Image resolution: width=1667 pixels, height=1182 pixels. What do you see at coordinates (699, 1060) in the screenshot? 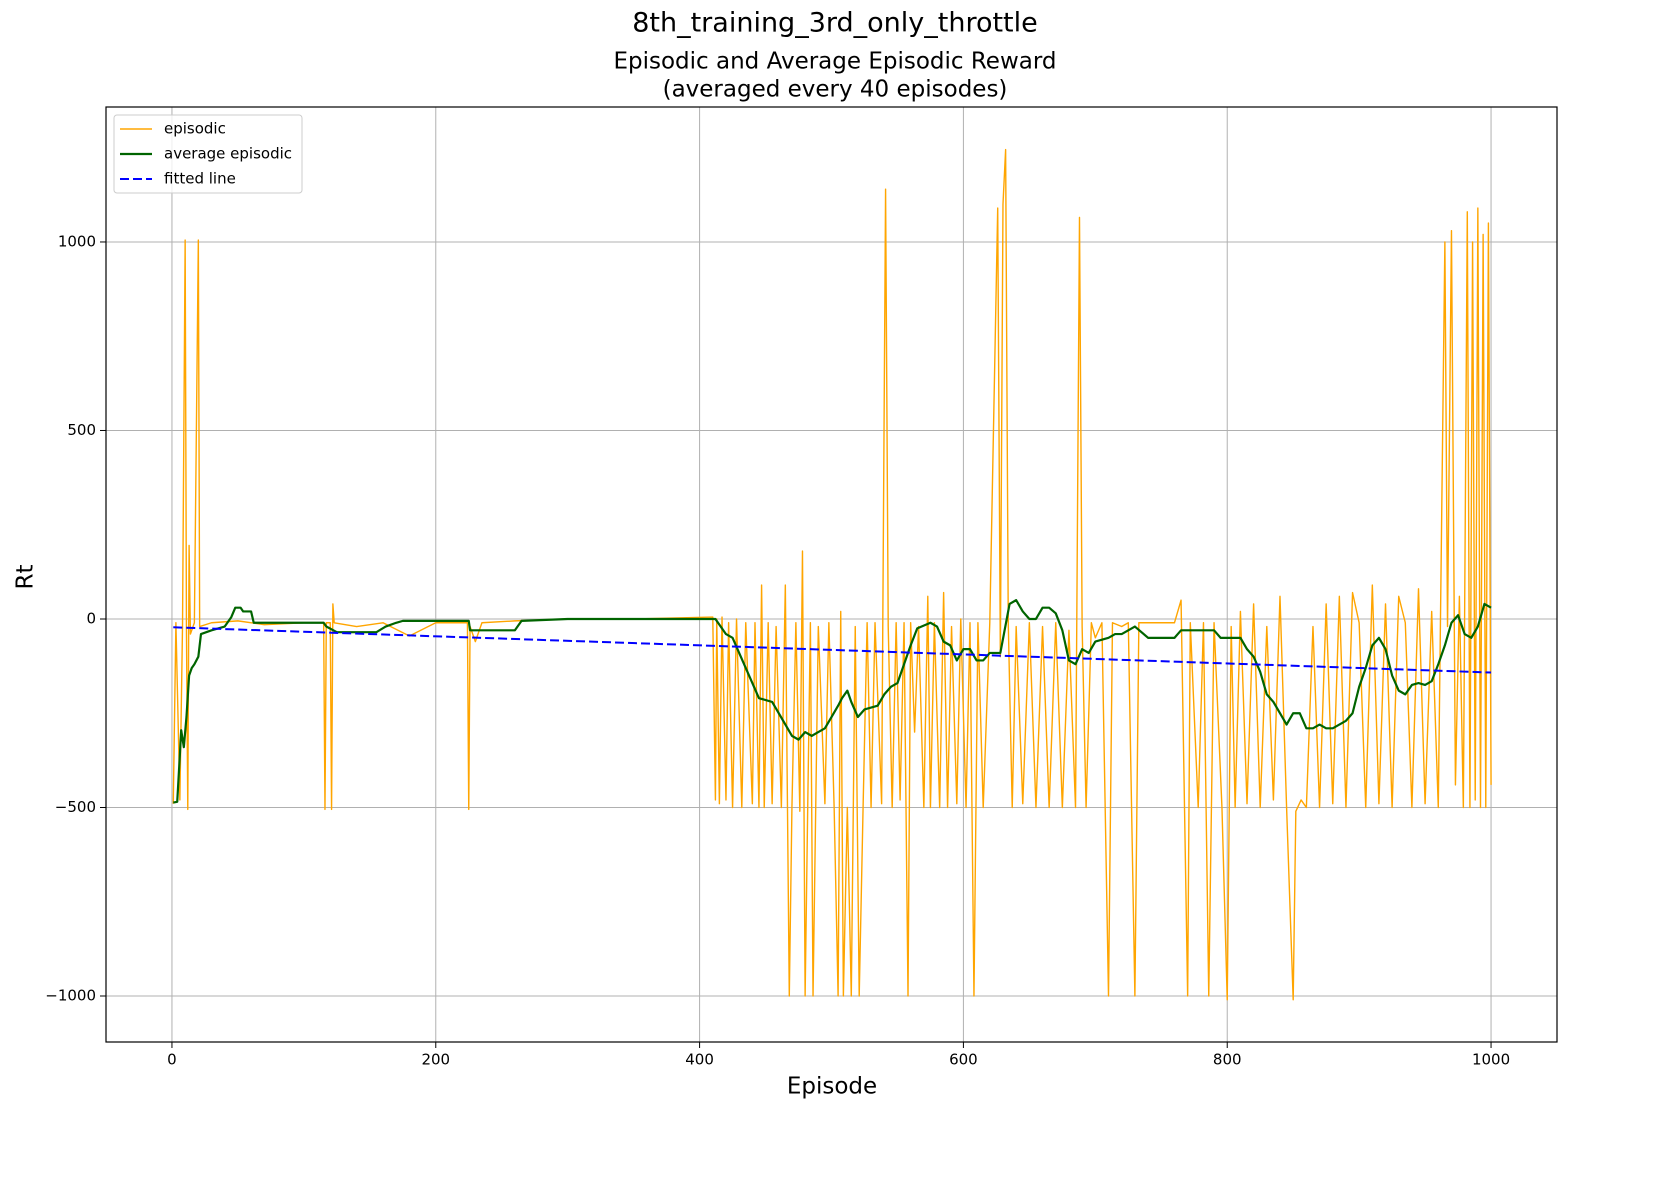
I see `x-tick-label: 400` at bounding box center [699, 1060].